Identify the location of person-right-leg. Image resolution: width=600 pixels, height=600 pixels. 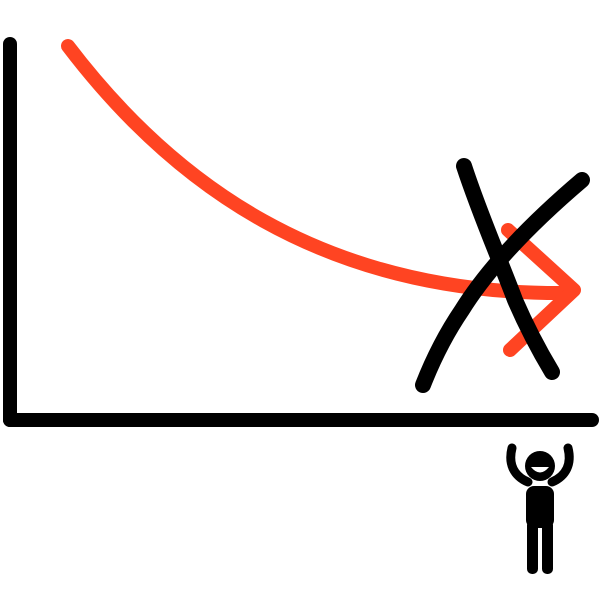
(547, 547).